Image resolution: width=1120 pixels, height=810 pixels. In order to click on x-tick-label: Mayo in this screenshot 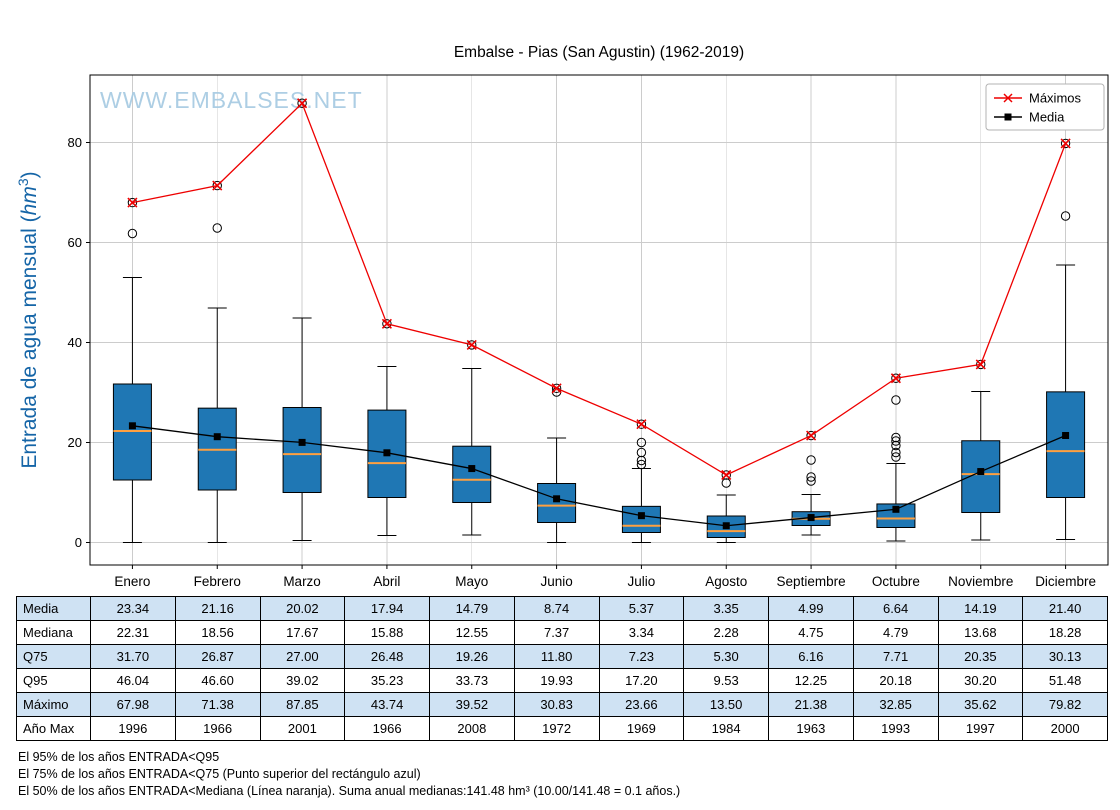, I will do `click(471, 581)`.